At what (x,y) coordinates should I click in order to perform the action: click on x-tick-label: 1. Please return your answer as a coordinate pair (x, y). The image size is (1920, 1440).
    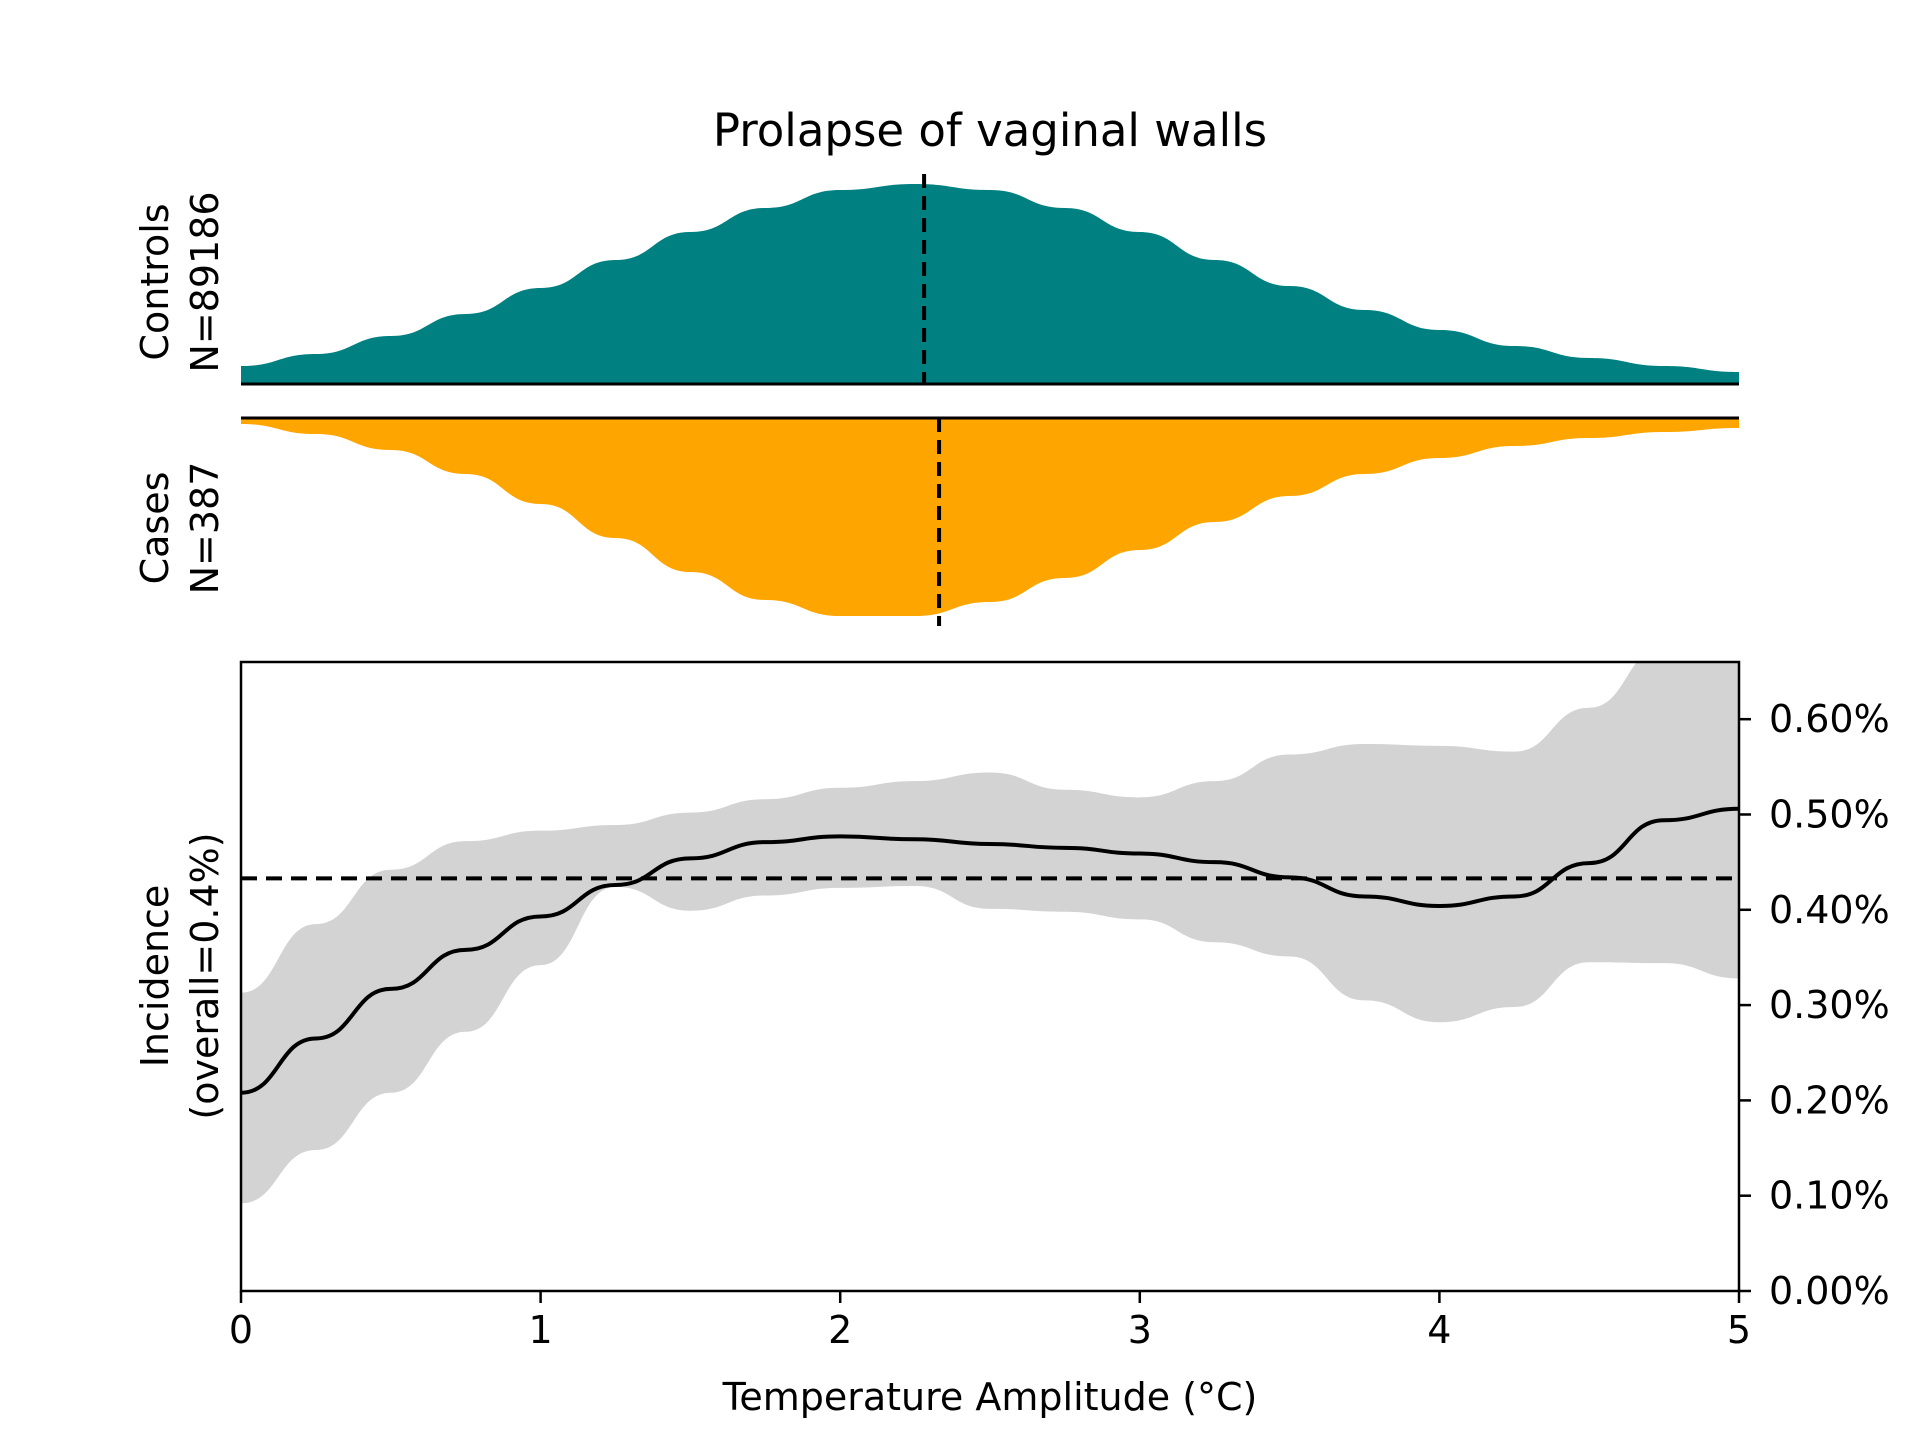
    Looking at the image, I should click on (541, 1330).